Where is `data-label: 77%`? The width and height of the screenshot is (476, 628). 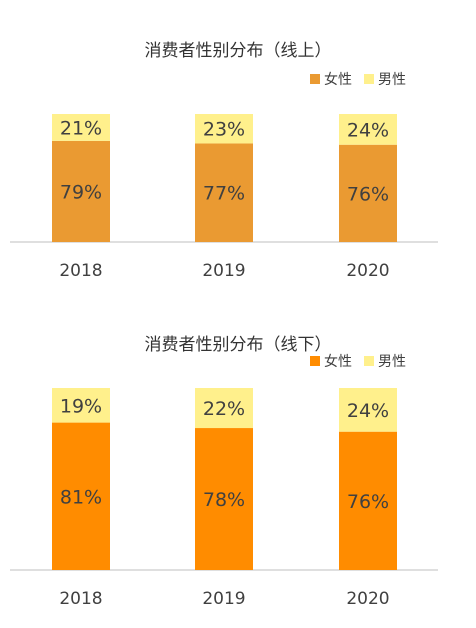
data-label: 77% is located at coordinates (224, 194).